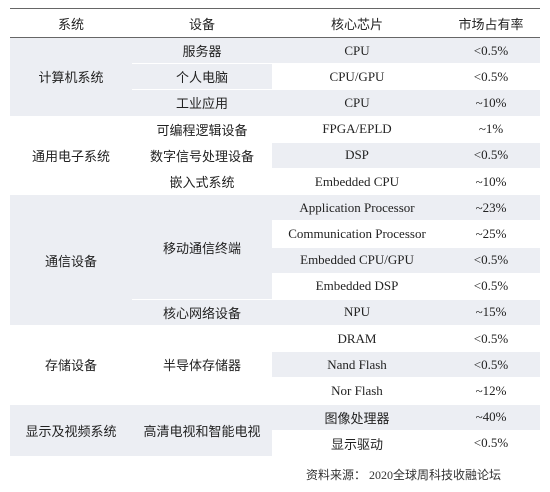 Image resolution: width=550 pixels, height=492 pixels. What do you see at coordinates (357, 286) in the screenshot?
I see `chip-cell: Embedded DSP` at bounding box center [357, 286].